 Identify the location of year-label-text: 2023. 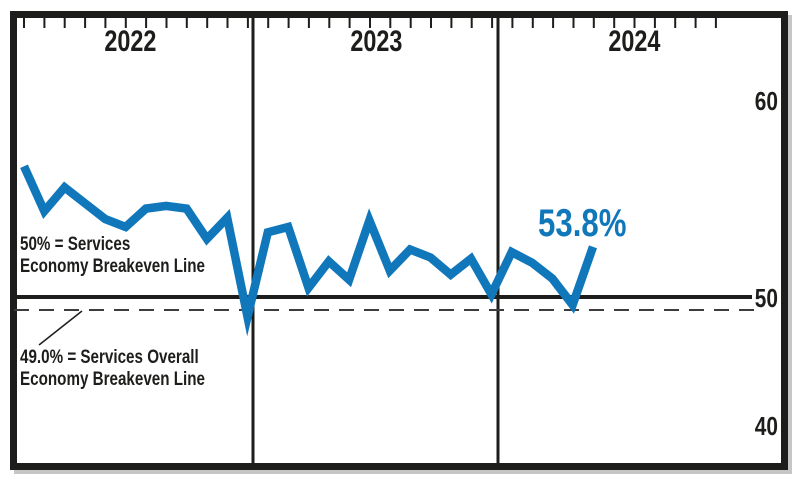
(376, 41).